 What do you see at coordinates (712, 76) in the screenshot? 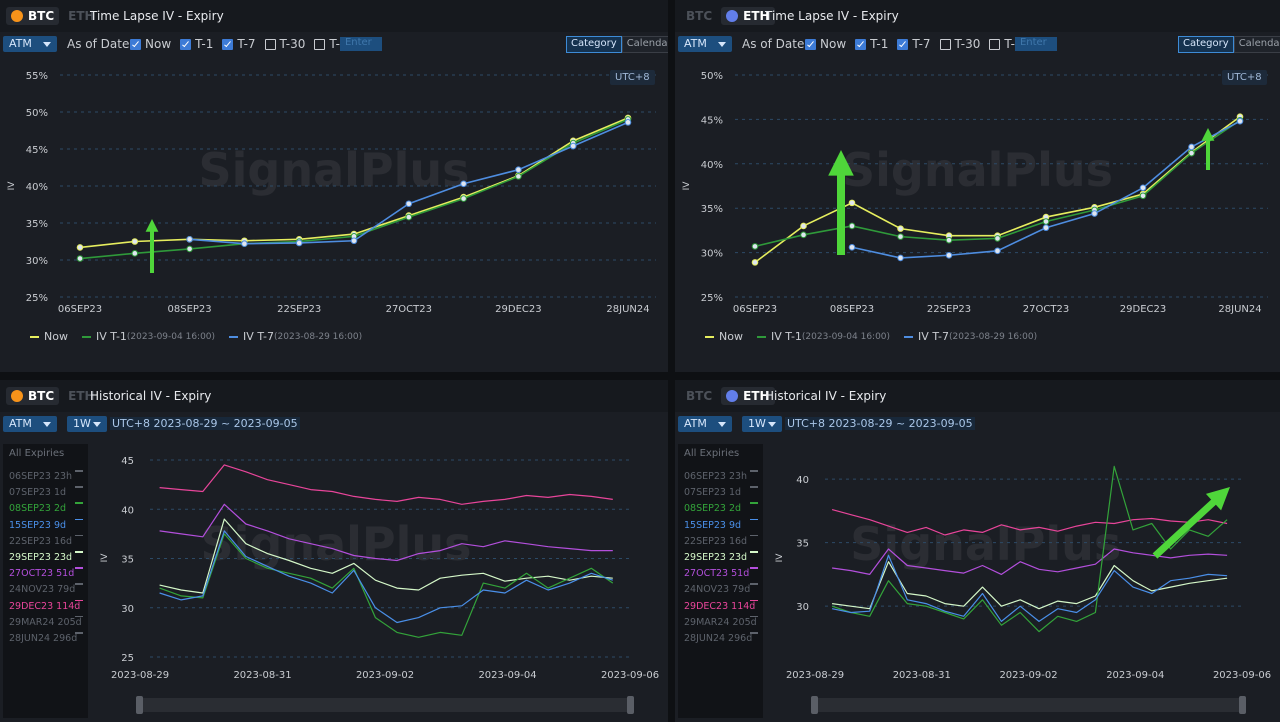
I see `y-tick-label: 50%` at bounding box center [712, 76].